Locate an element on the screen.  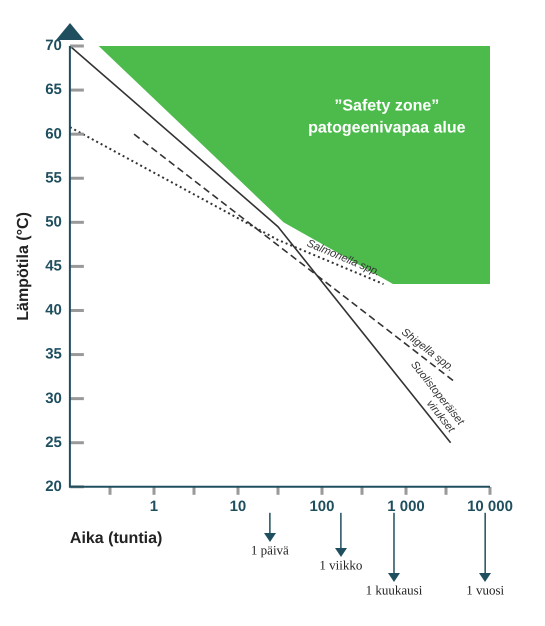
x-tick-label: 1 is located at coordinates (154, 506).